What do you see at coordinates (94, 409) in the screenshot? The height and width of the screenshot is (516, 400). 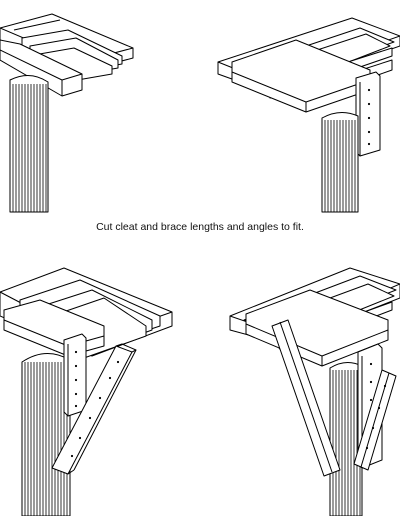 I see `brace` at bounding box center [94, 409].